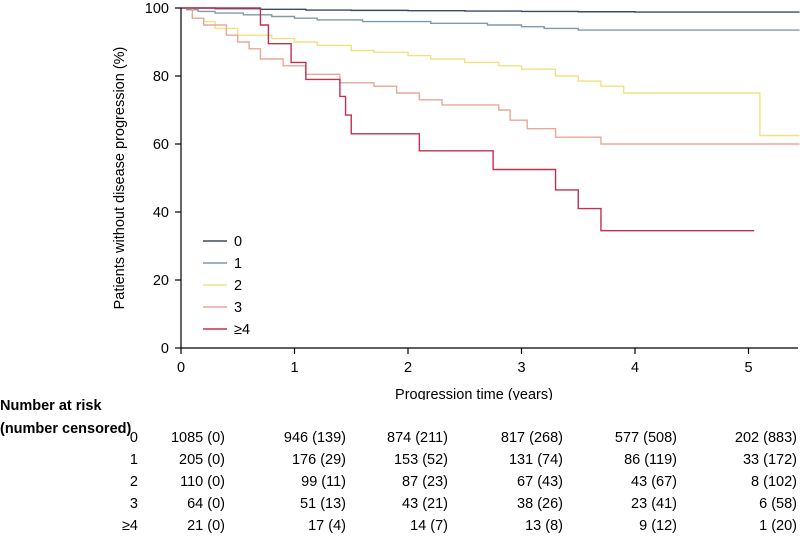 This screenshot has height=541, width=800. What do you see at coordinates (133, 482) in the screenshot?
I see `risk-row-label: 2` at bounding box center [133, 482].